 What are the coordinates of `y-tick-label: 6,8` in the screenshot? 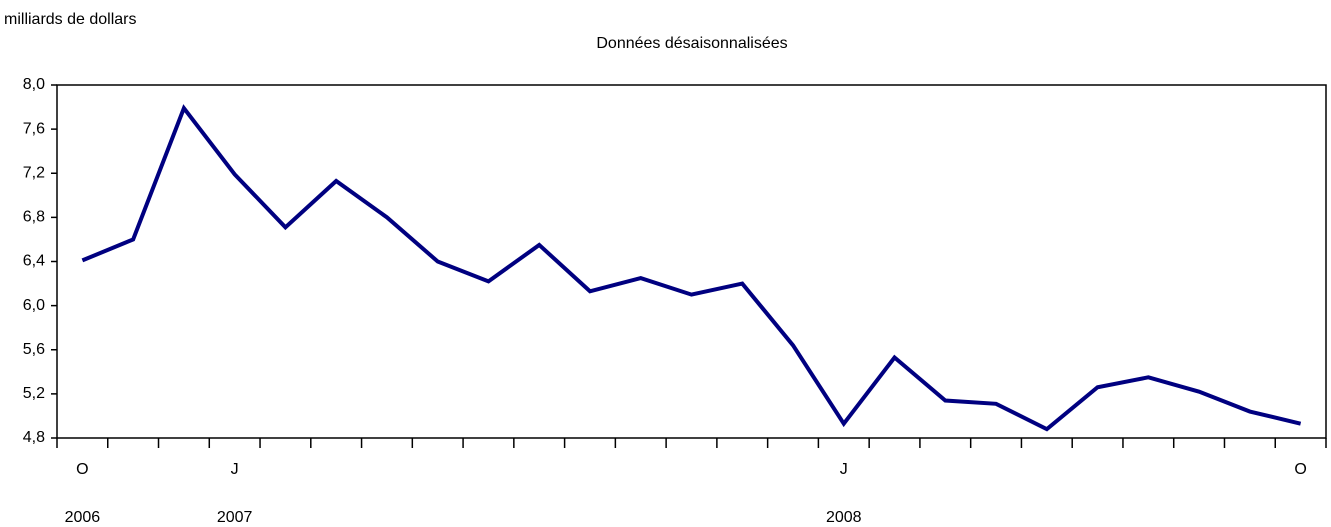 It's located at (34, 217).